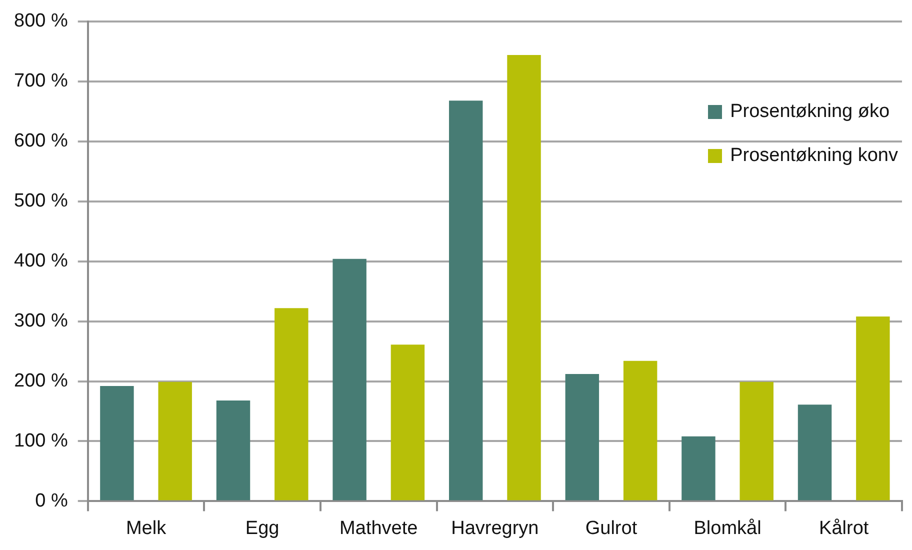  Describe the element at coordinates (41, 81) in the screenshot. I see `y-tick-label: 700 %` at that location.